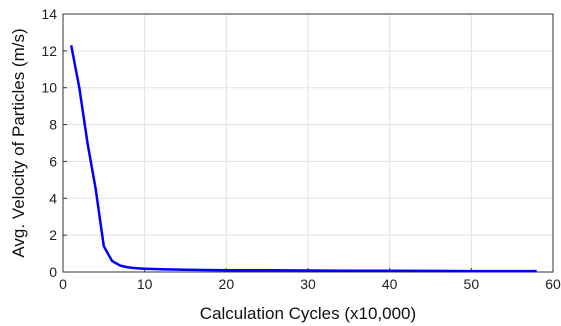  Describe the element at coordinates (18, 142) in the screenshot. I see `y-axis-label: Avg. Velocity of Particles (m/s)` at that location.